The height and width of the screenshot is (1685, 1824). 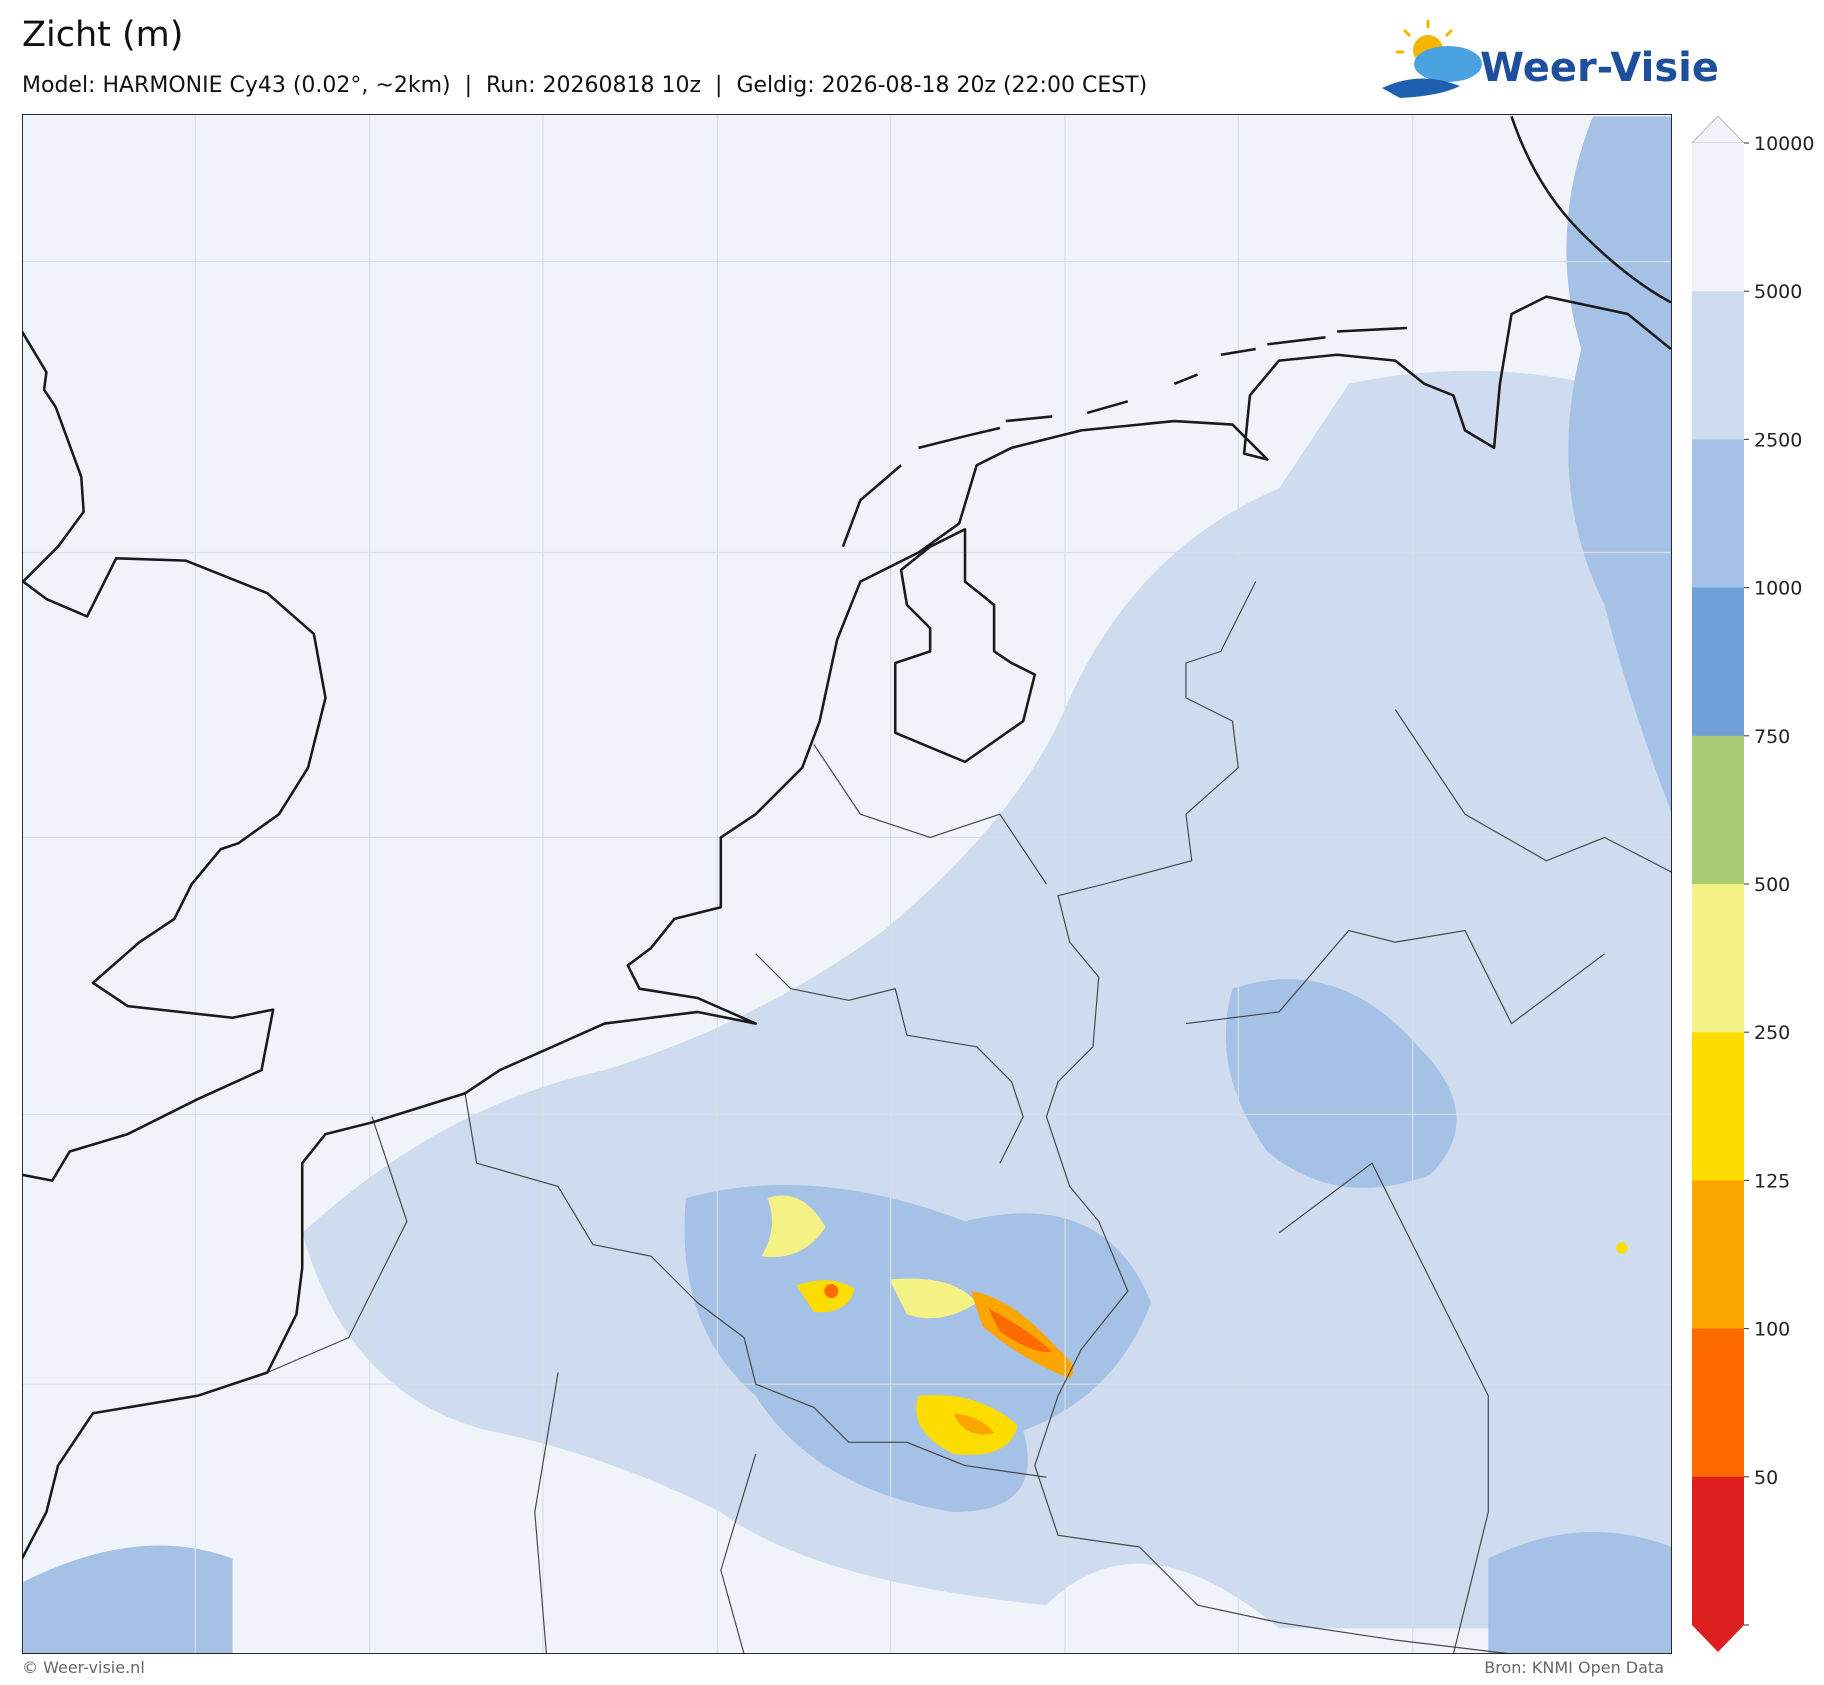 What do you see at coordinates (1421, 88) in the screenshot?
I see `logo-wave` at bounding box center [1421, 88].